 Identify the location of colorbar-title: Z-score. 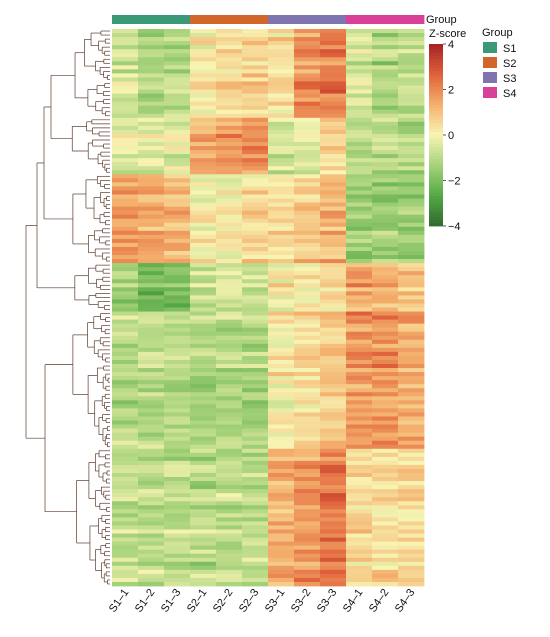
(447, 34).